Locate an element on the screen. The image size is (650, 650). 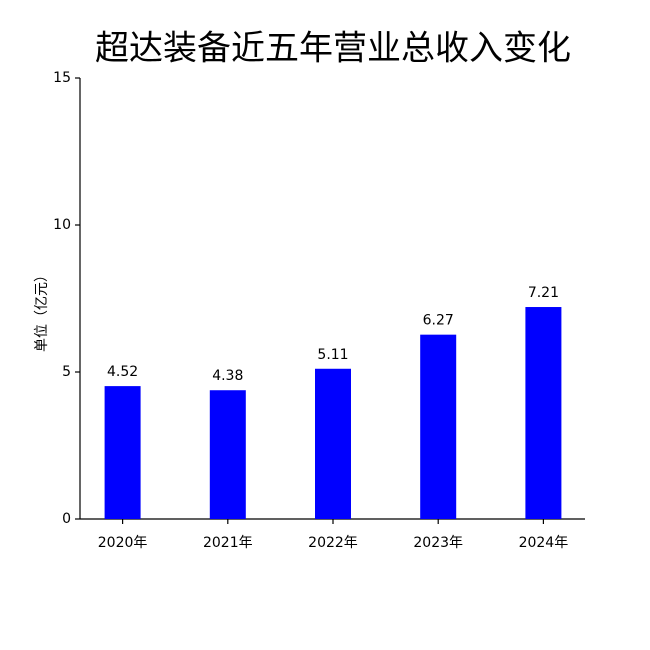
y-tick-label: 10 is located at coordinates (62, 225).